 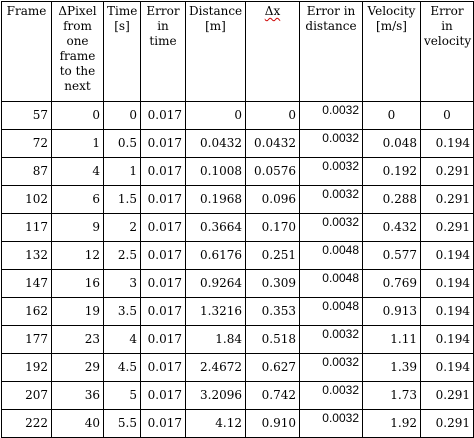 What do you see at coordinates (215, 283) in the screenshot?
I see `cell-distance: 0.9264` at bounding box center [215, 283].